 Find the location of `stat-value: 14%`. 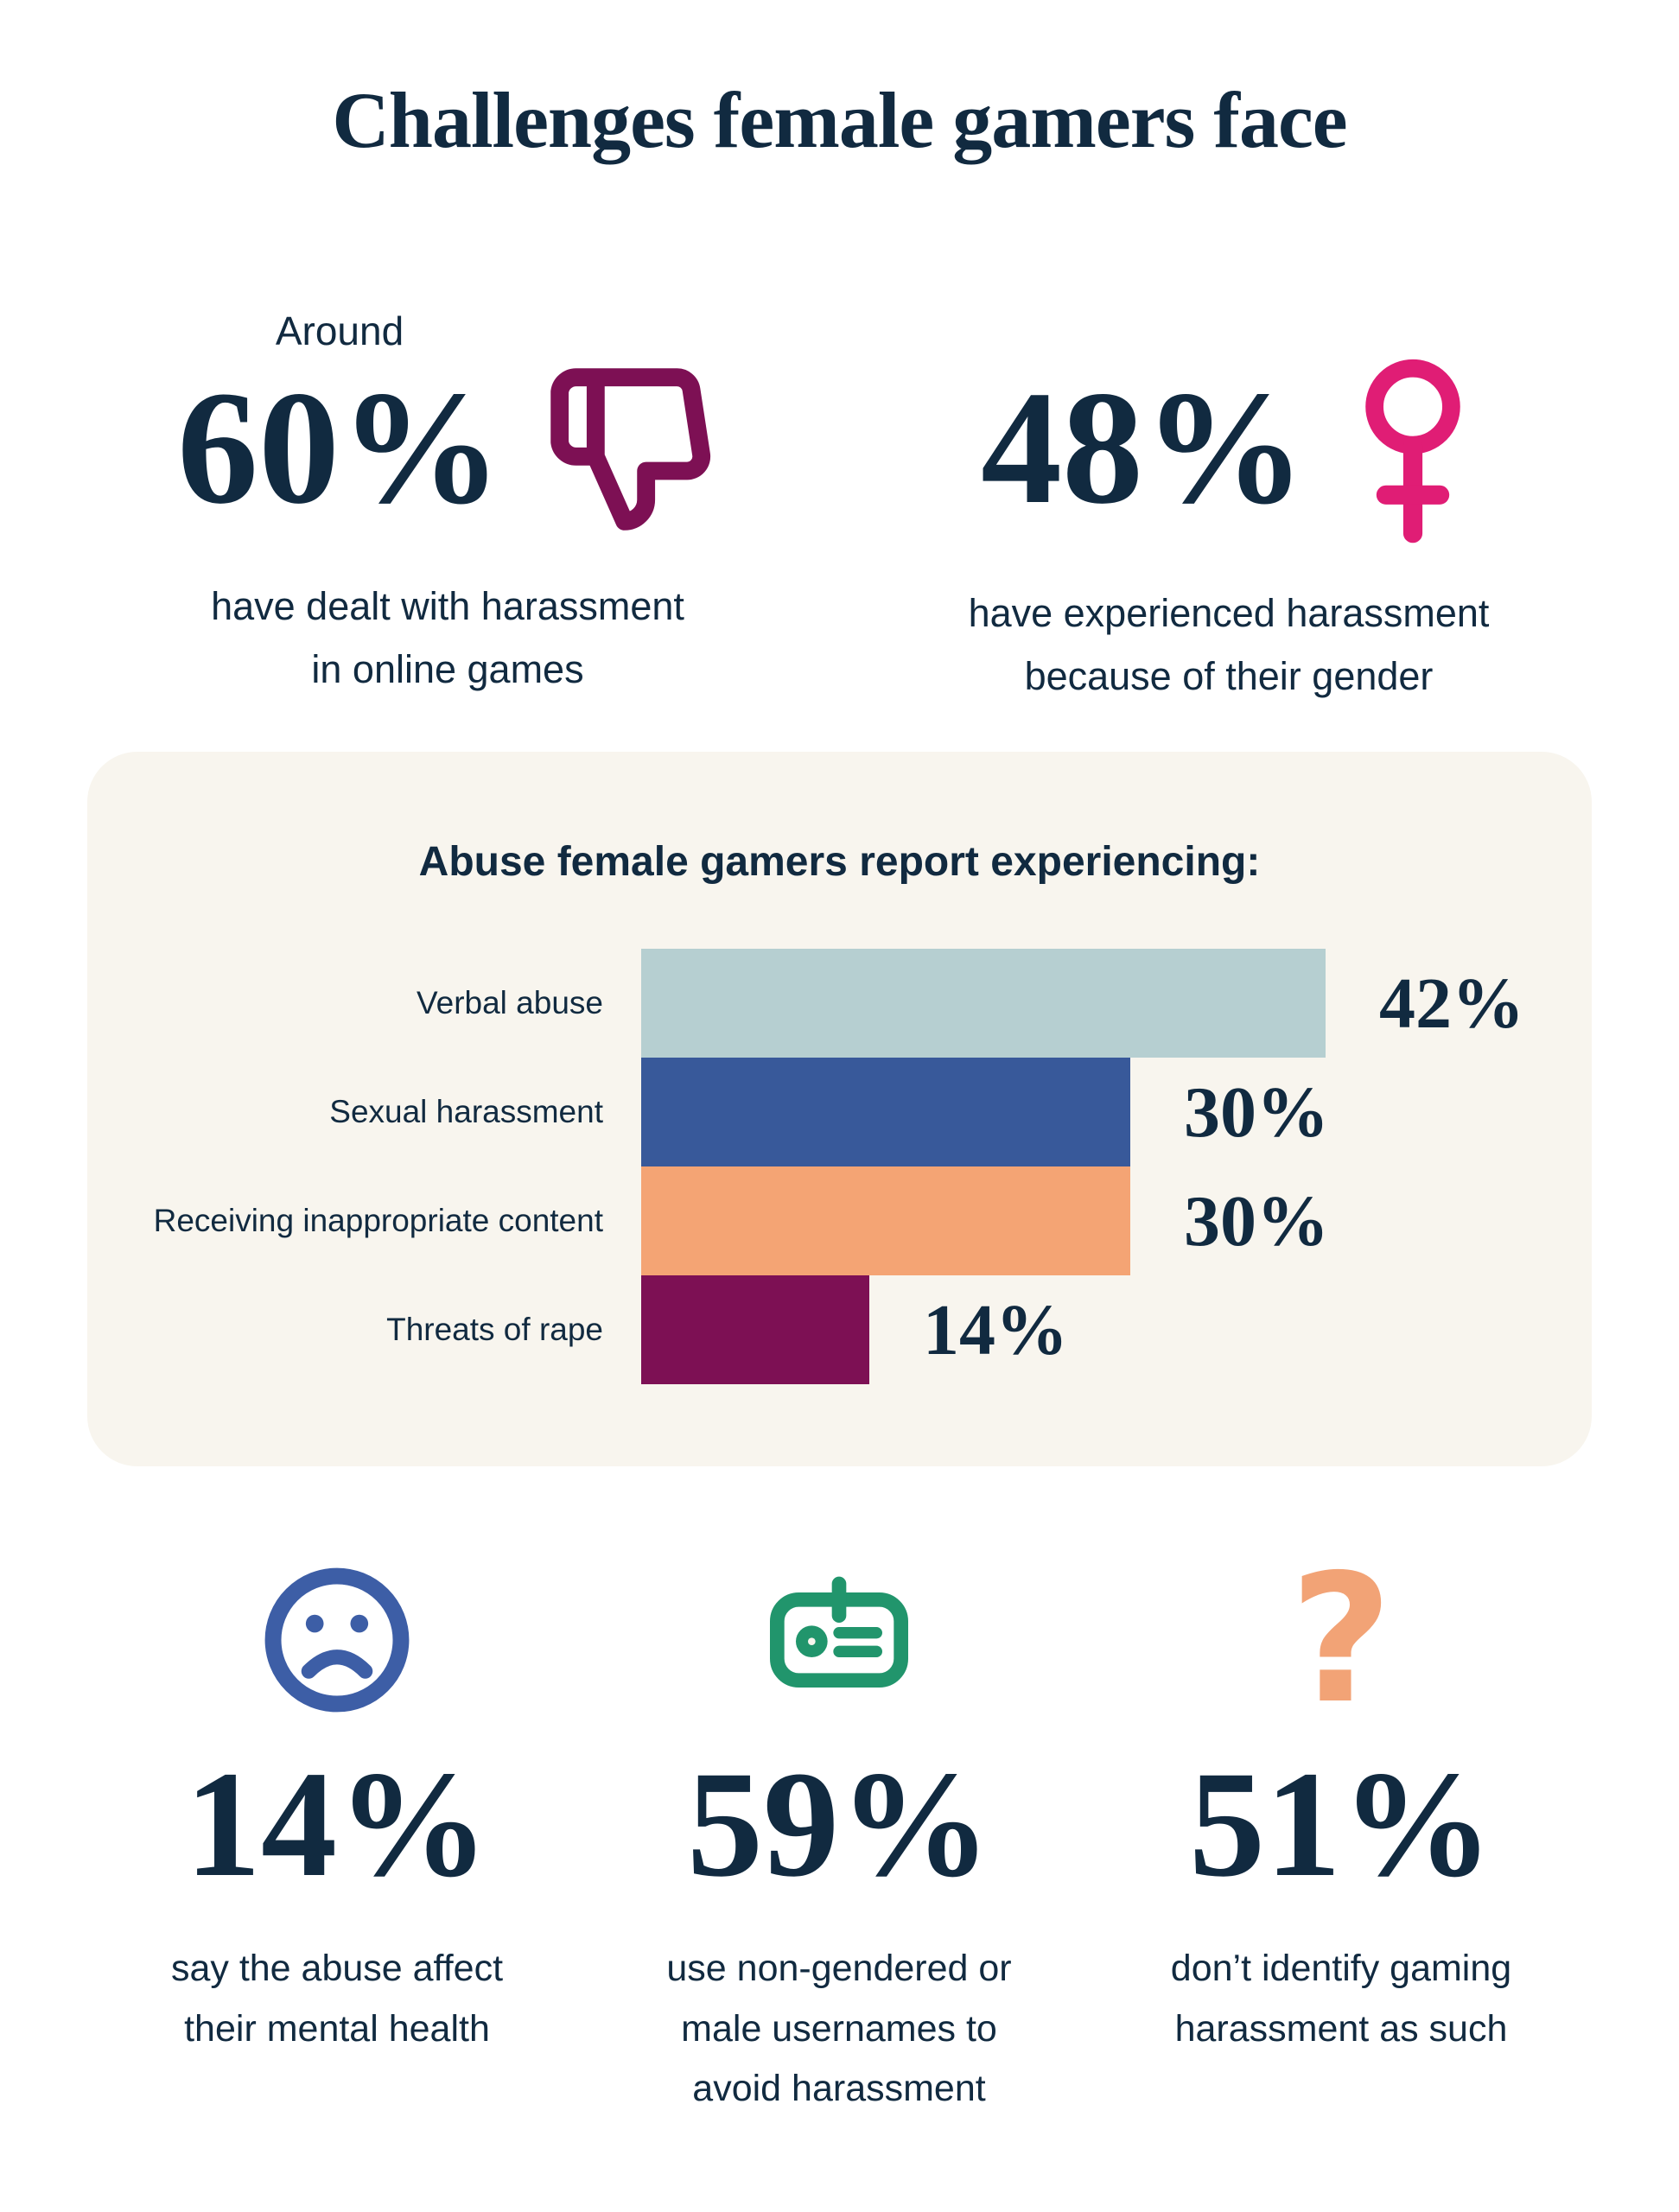

stat-value: 14% is located at coordinates (337, 1824).